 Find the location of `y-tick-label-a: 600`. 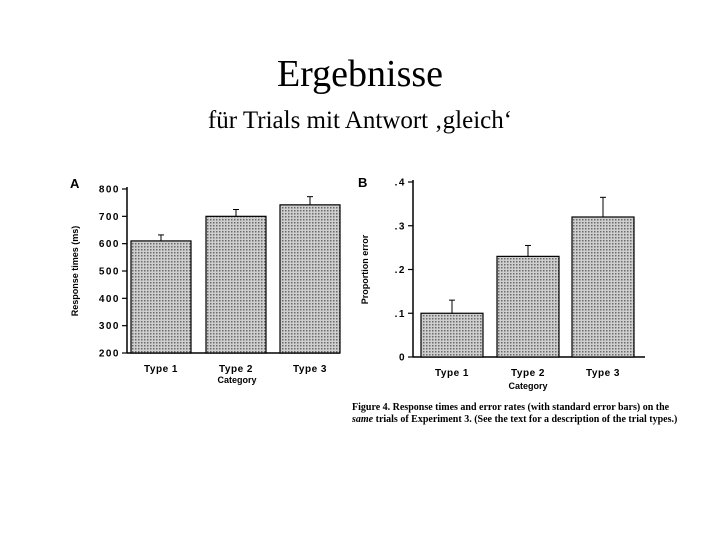

y-tick-label-a: 600 is located at coordinates (109, 244).